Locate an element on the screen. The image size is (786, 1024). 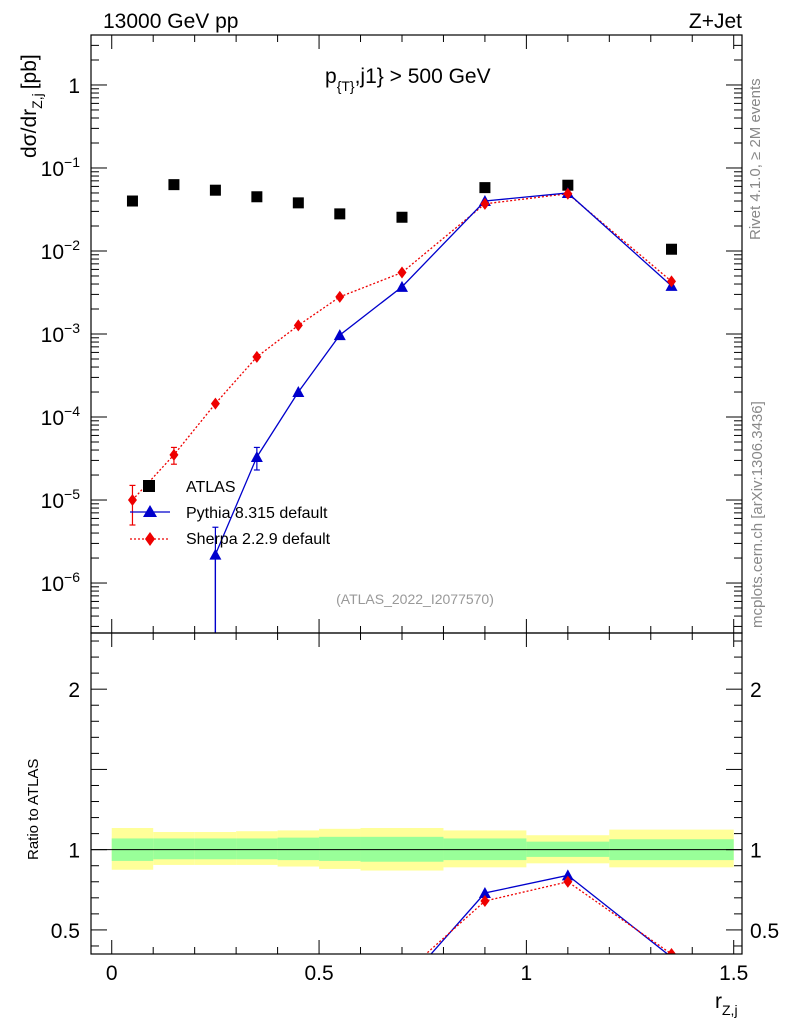
title-p: p is located at coordinates (331, 76).